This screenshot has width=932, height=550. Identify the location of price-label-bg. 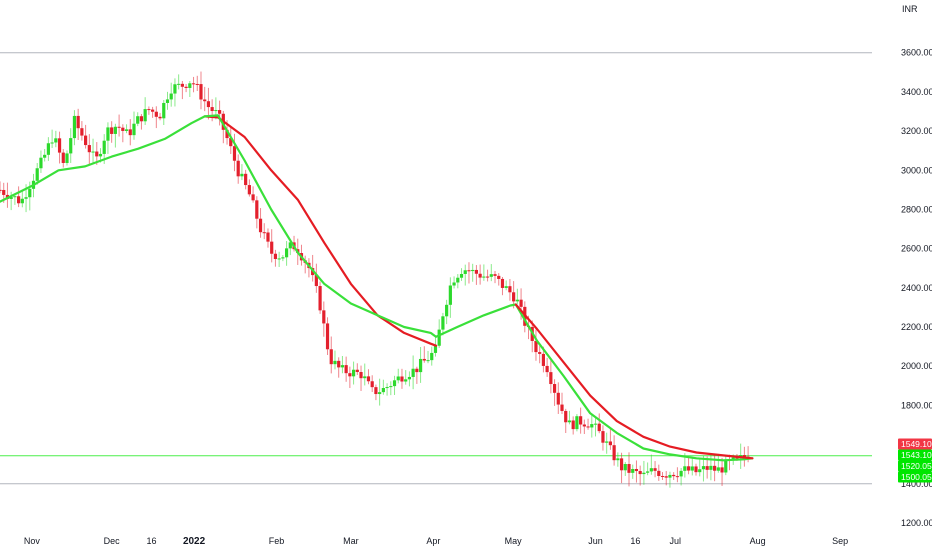
(915, 444).